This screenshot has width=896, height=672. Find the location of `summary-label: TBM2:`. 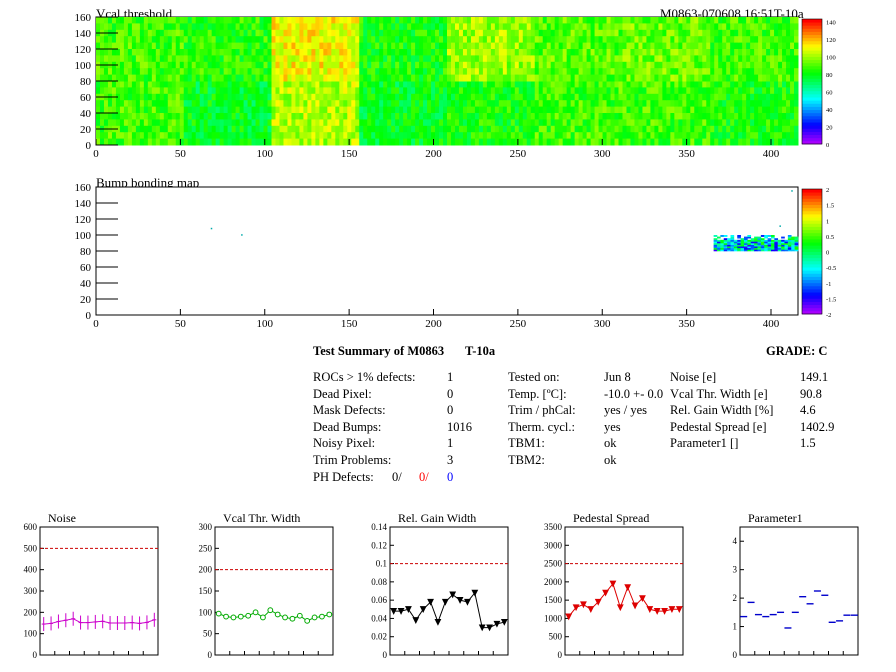

summary-label: TBM2: is located at coordinates (526, 460).